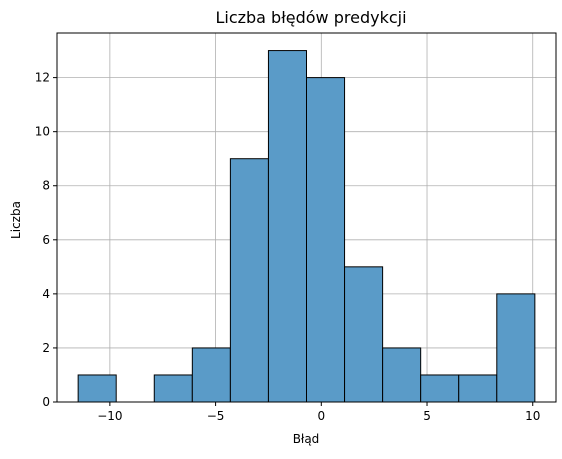  I want to click on y-tick-label: 8, so click(46, 186).